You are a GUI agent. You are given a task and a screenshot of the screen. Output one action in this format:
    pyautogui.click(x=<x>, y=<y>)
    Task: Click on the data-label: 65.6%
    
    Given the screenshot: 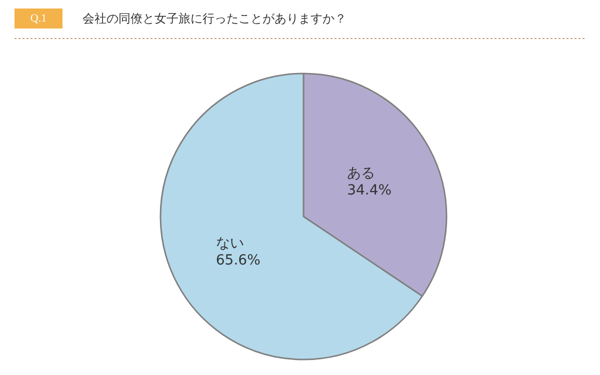 What is the action you would take?
    pyautogui.click(x=238, y=260)
    